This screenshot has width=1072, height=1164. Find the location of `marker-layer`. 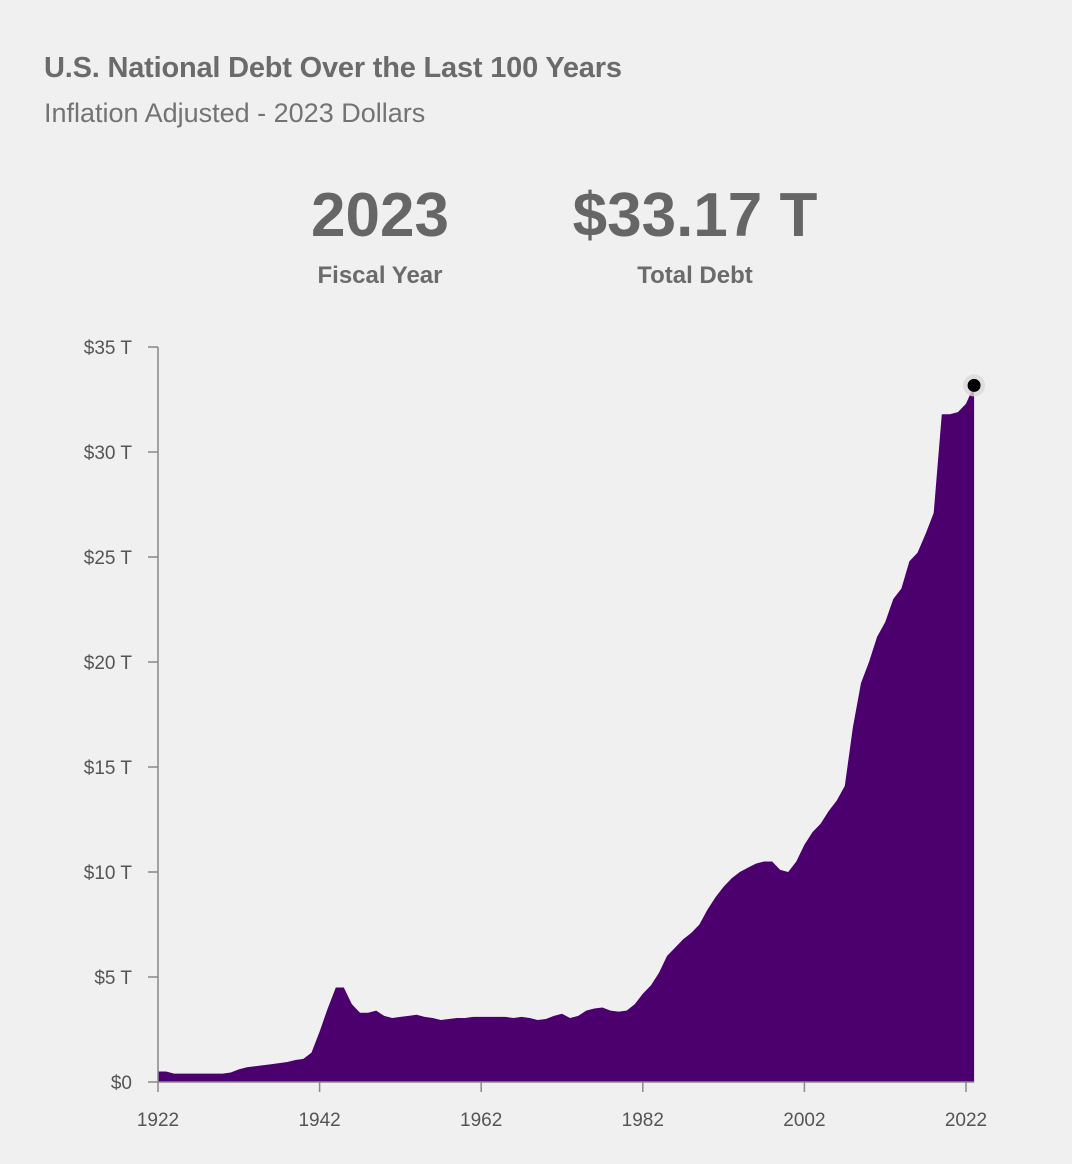

marker-layer is located at coordinates (974, 385).